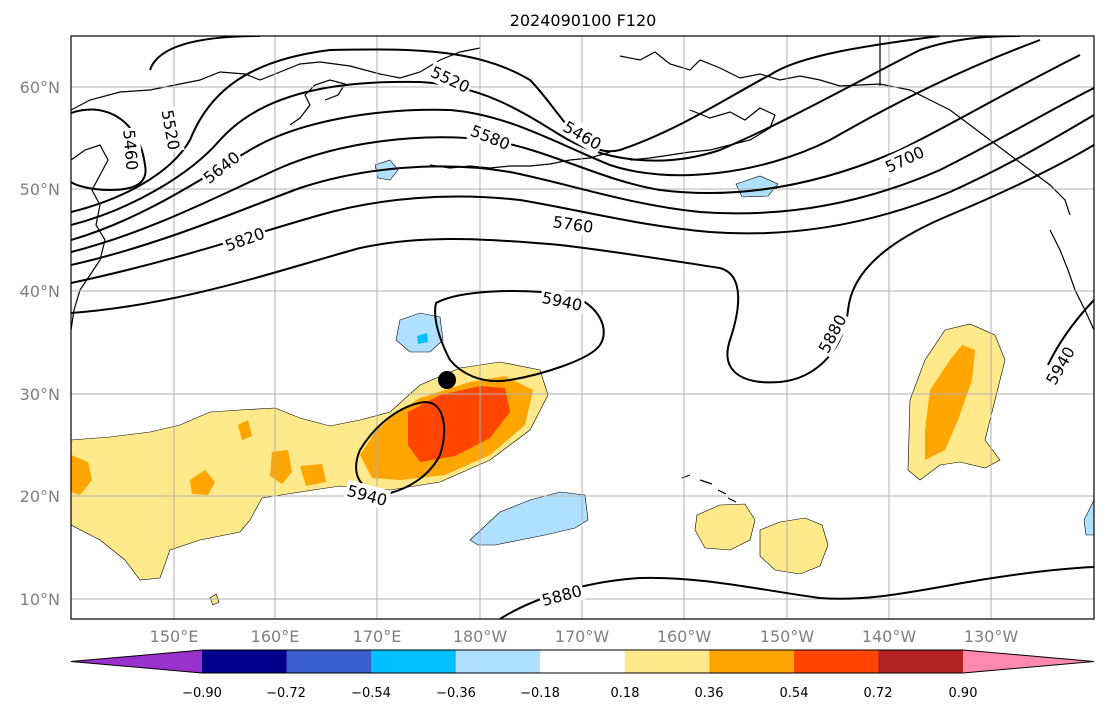 Image resolution: width=1105 pixels, height=712 pixels. I want to click on coast-siberia, so click(276, 79).